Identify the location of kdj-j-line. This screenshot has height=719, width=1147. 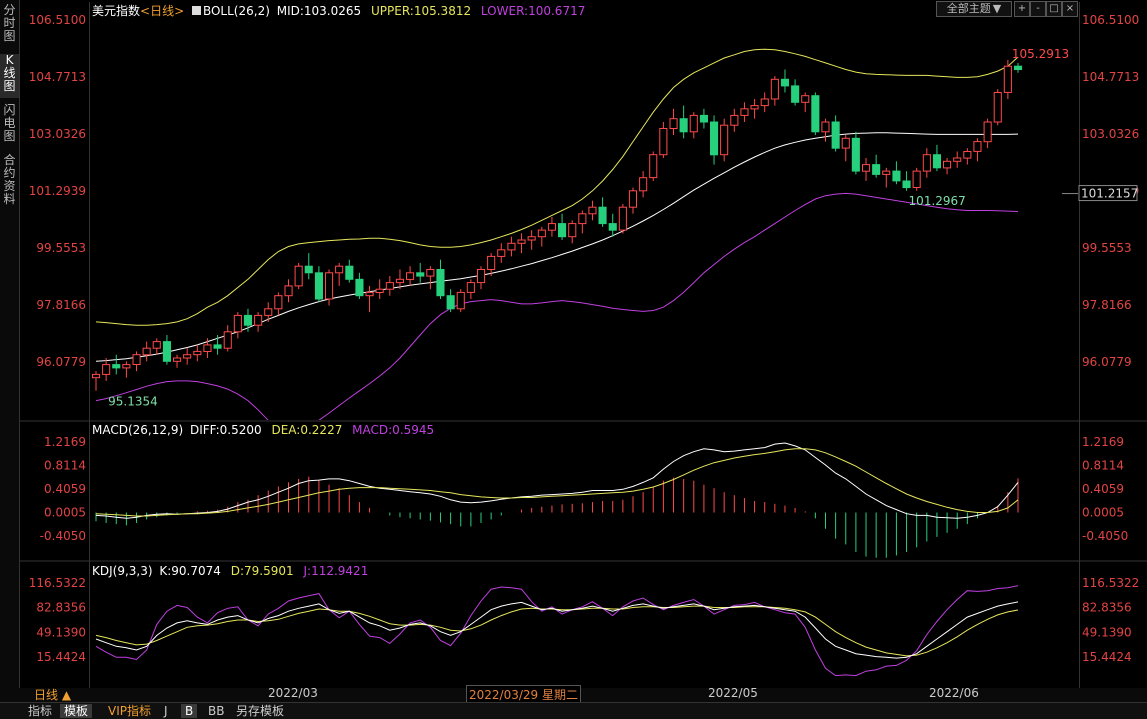
(557, 631).